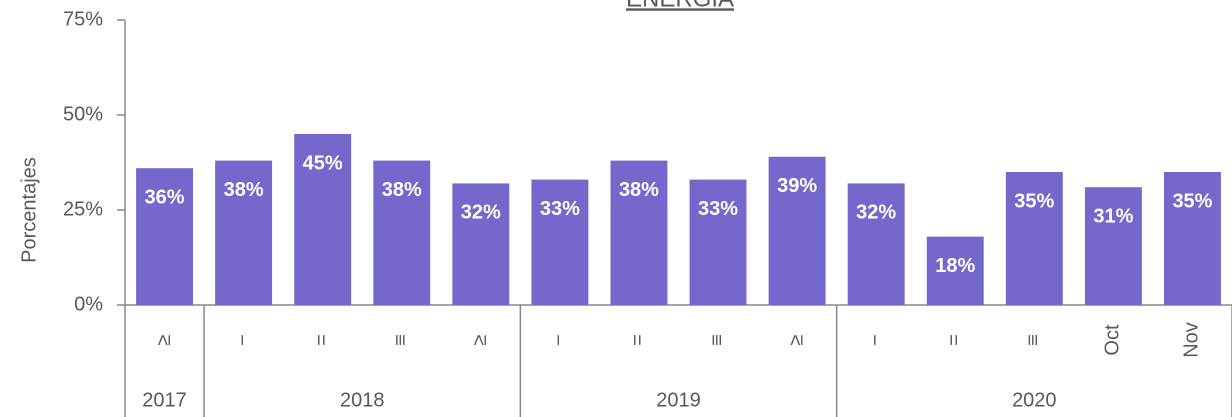 This screenshot has width=1232, height=417. What do you see at coordinates (1034, 400) in the screenshot?
I see `group-label: 2020` at bounding box center [1034, 400].